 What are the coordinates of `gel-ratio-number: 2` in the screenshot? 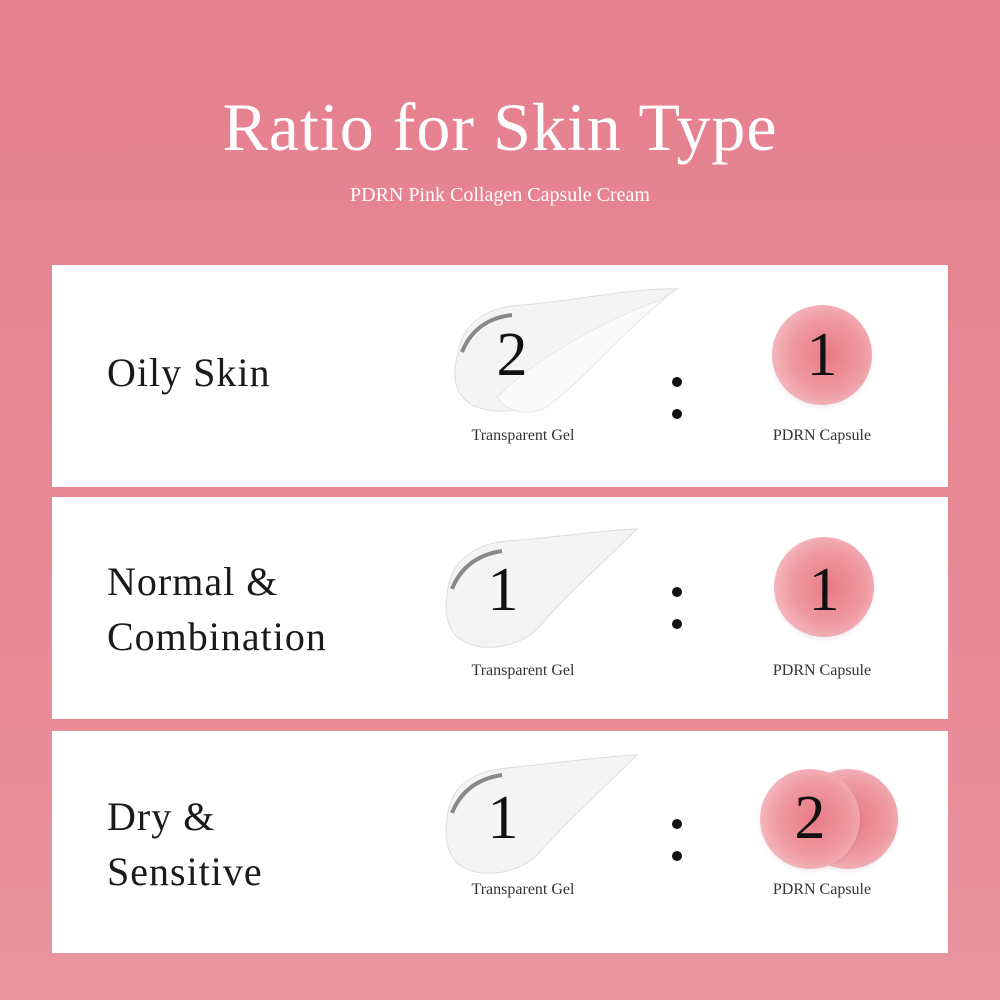 It's located at (512, 355).